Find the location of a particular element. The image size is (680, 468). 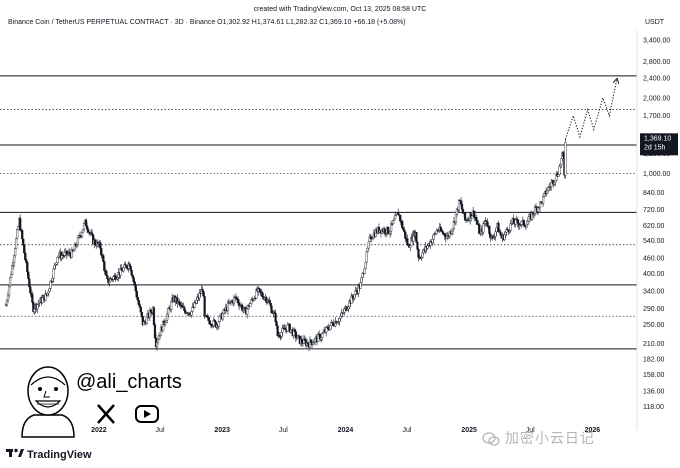

watermark-text: 加密小云日记 is located at coordinates (549, 438).